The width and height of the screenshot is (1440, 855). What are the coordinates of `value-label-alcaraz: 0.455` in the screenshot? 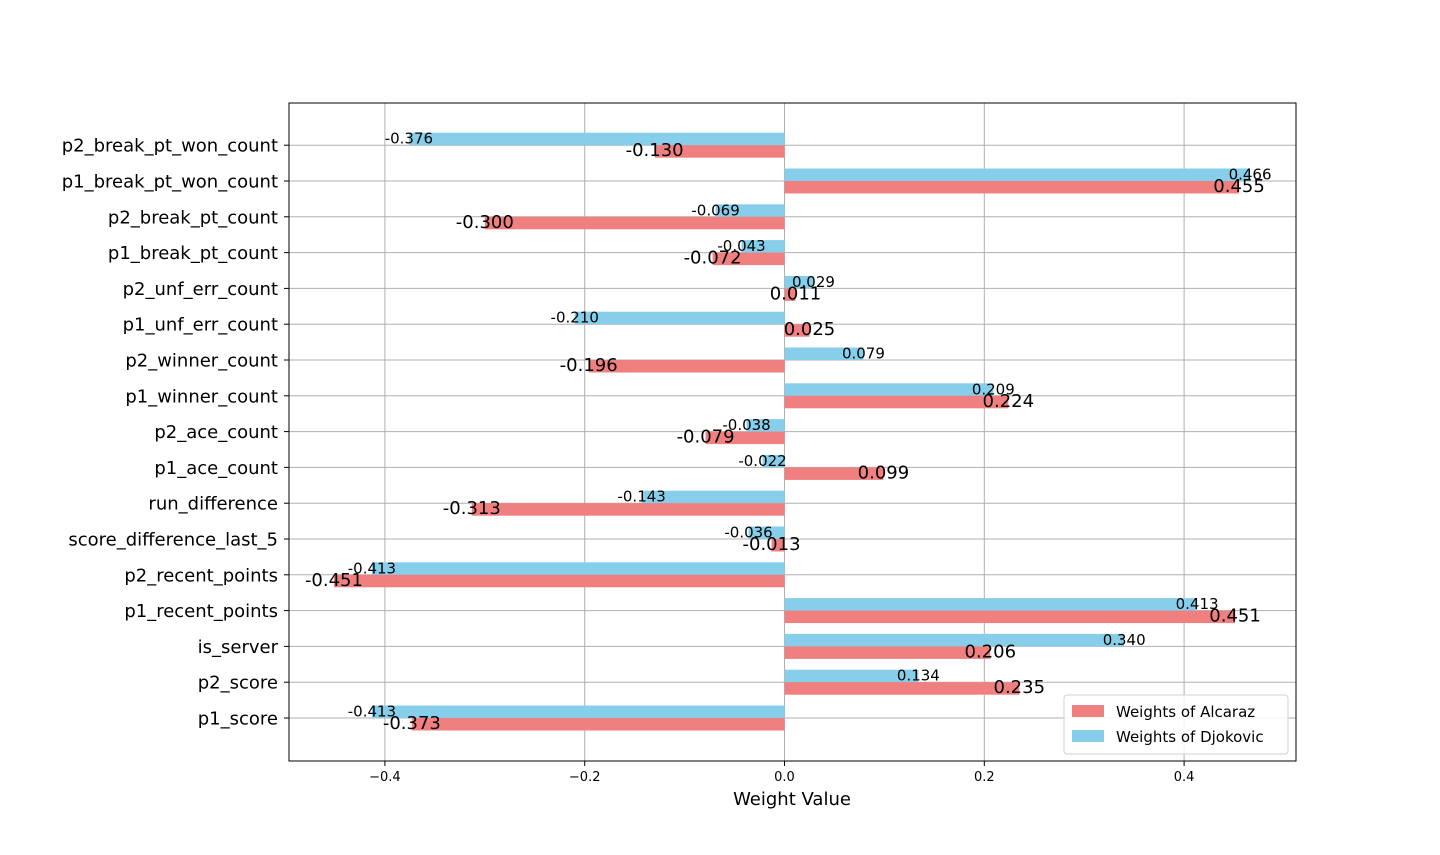 It's located at (1239, 186).